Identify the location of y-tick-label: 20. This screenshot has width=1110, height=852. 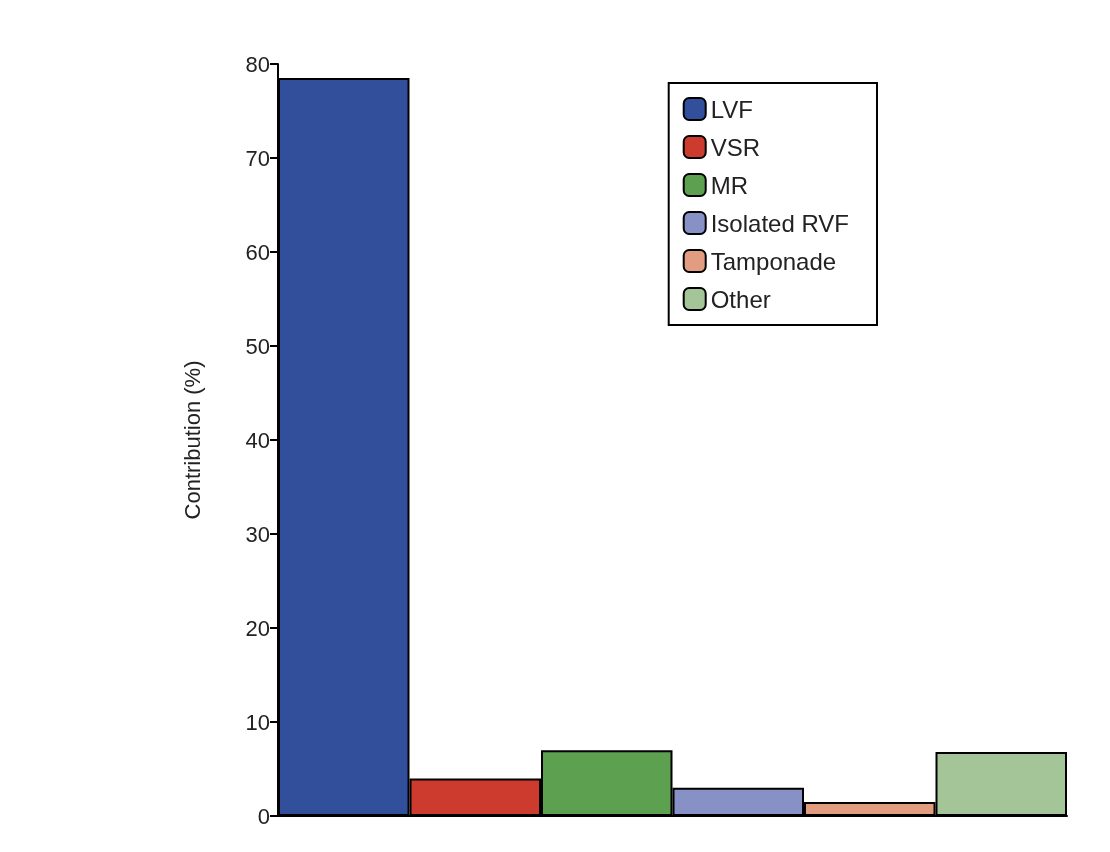
(257, 628).